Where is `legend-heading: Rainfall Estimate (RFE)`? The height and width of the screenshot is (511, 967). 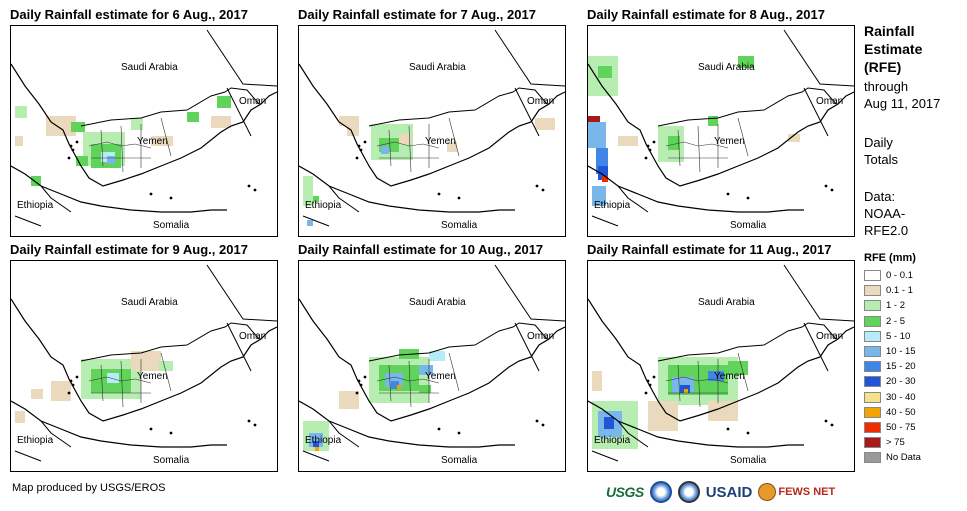 legend-heading: Rainfall Estimate (RFE) is located at coordinates (893, 49).